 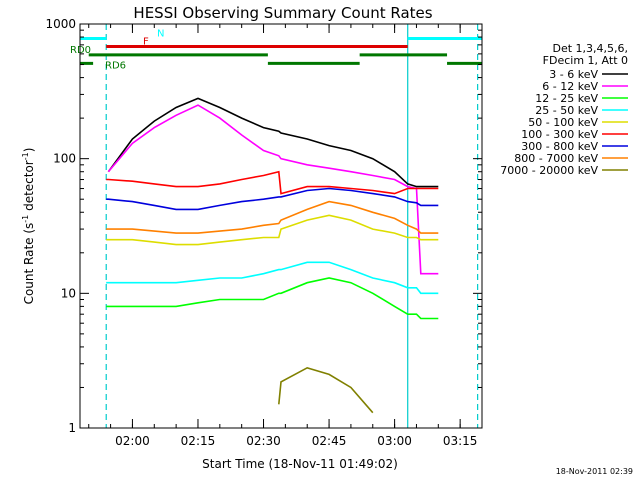 I want to click on legend-label: 100 - 300 keV, so click(x=559, y=134).